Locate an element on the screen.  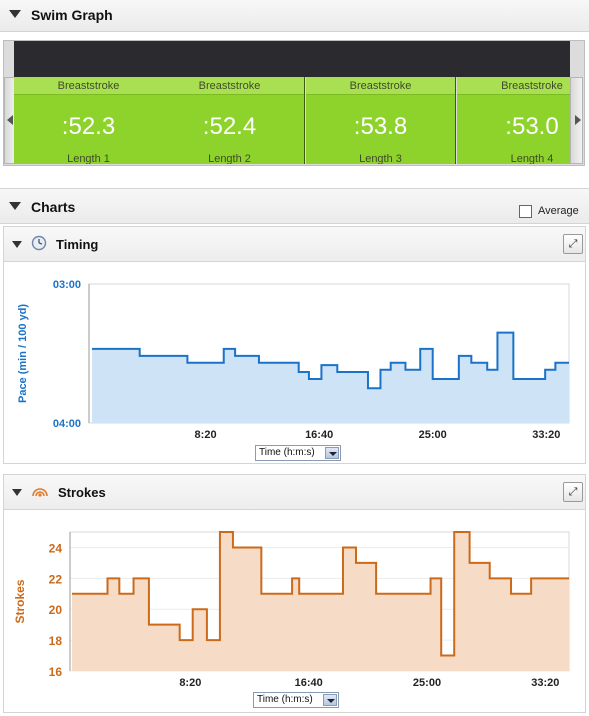
length-tile: Breaststroke :52.4 Length 2 is located at coordinates (230, 120).